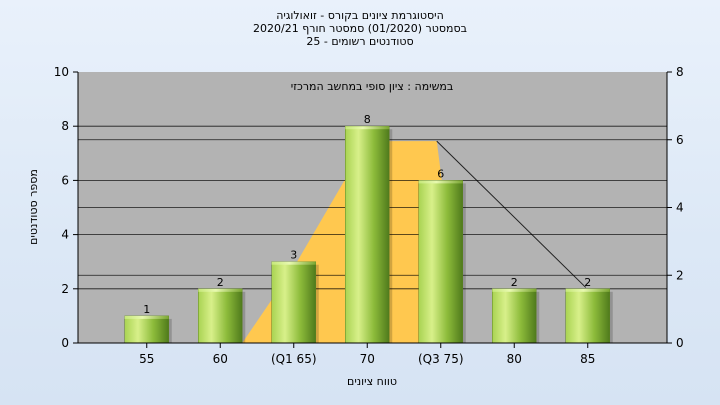  I want to click on y2-tick-label: 6, so click(680, 140).